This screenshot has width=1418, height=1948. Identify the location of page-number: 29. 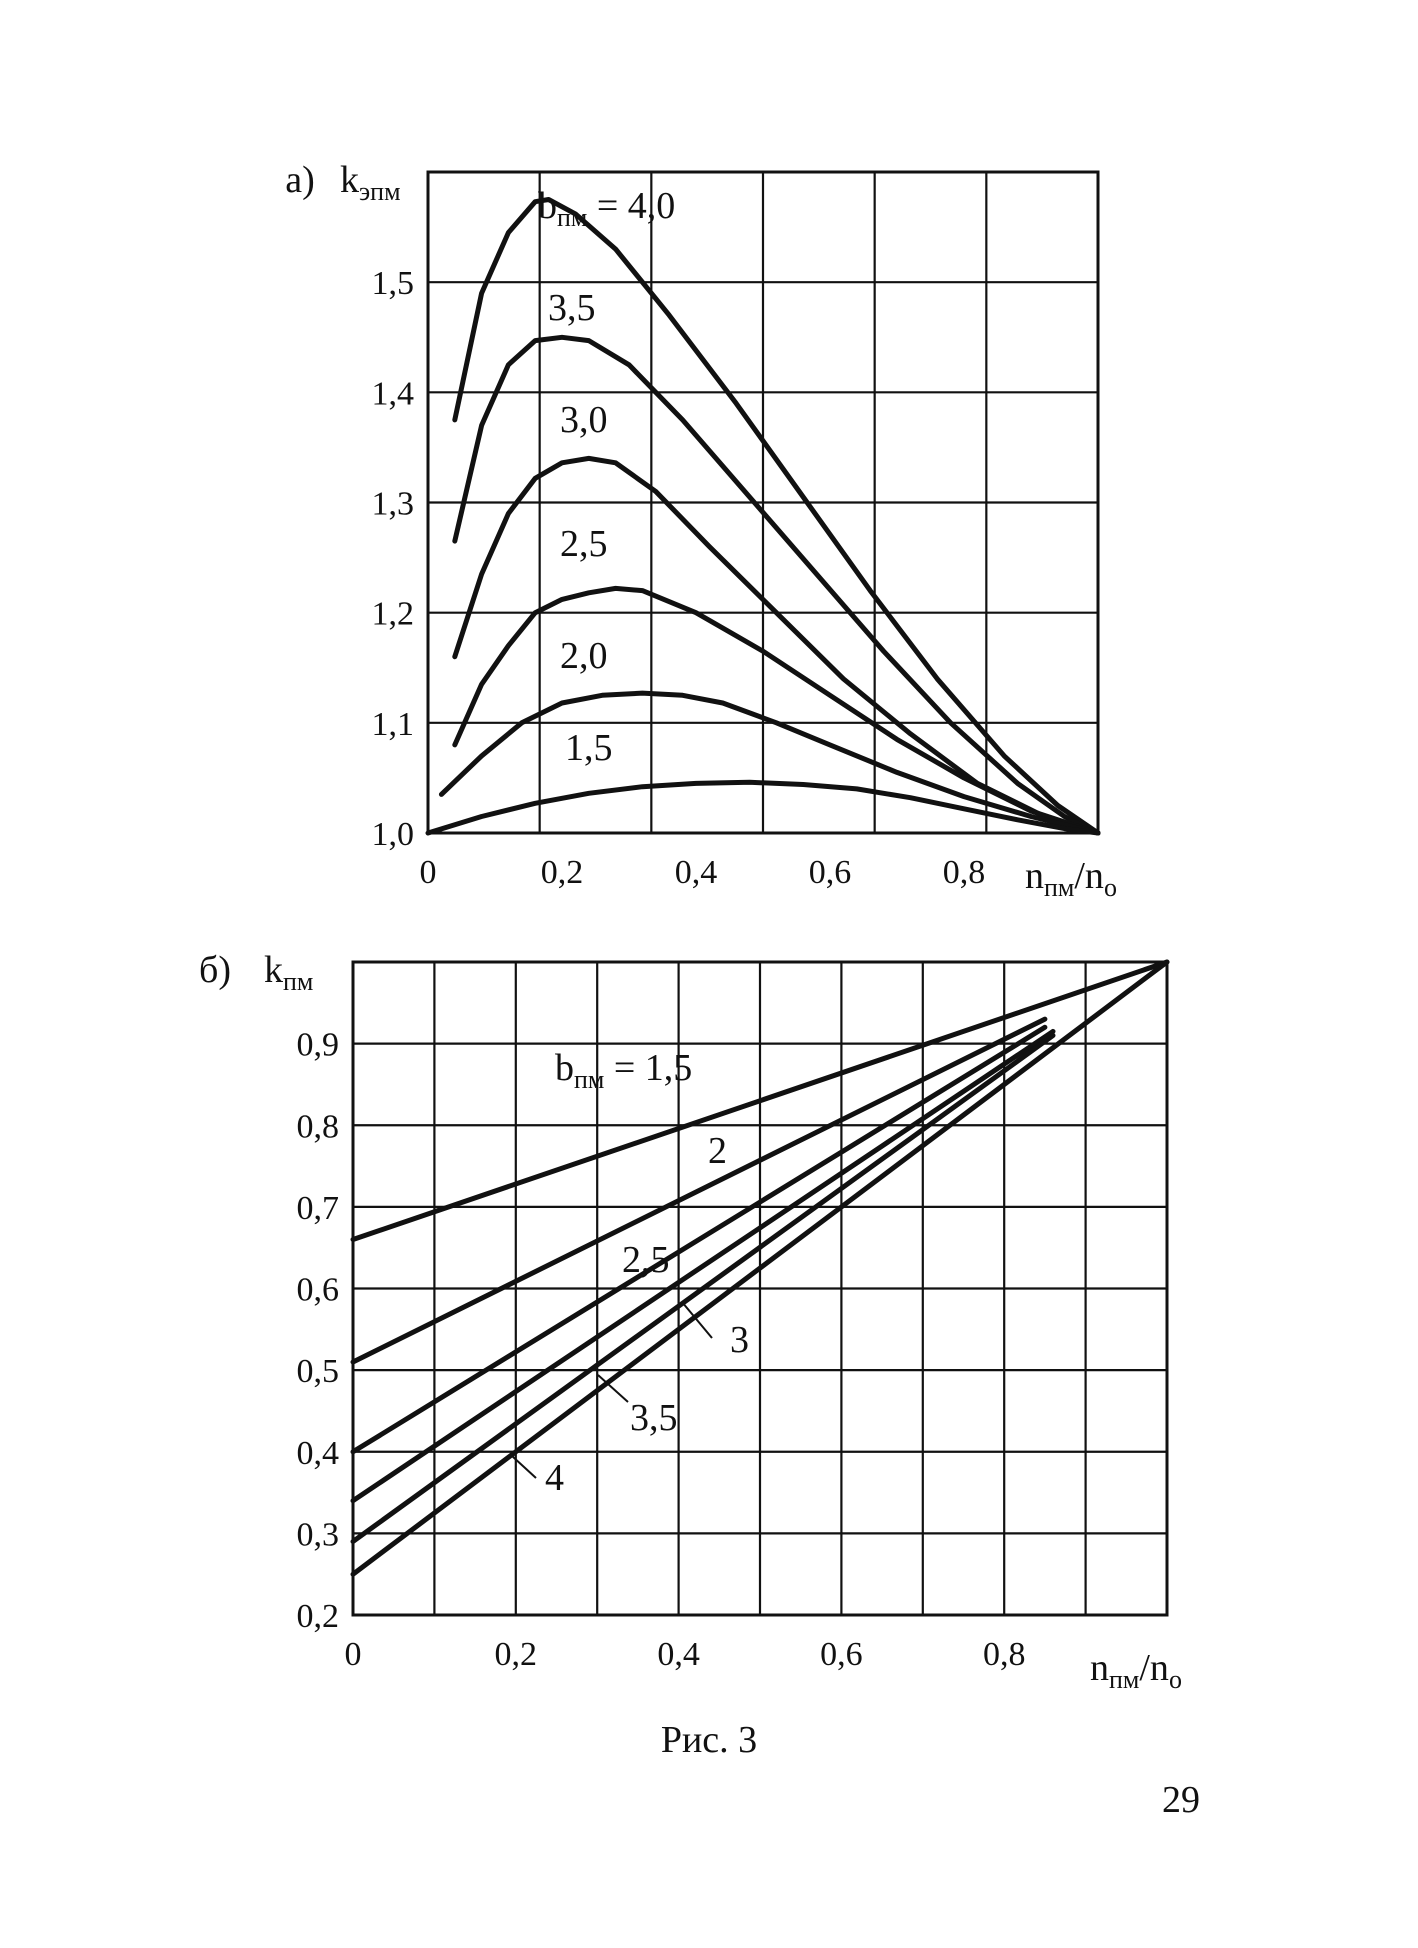
(1181, 1800).